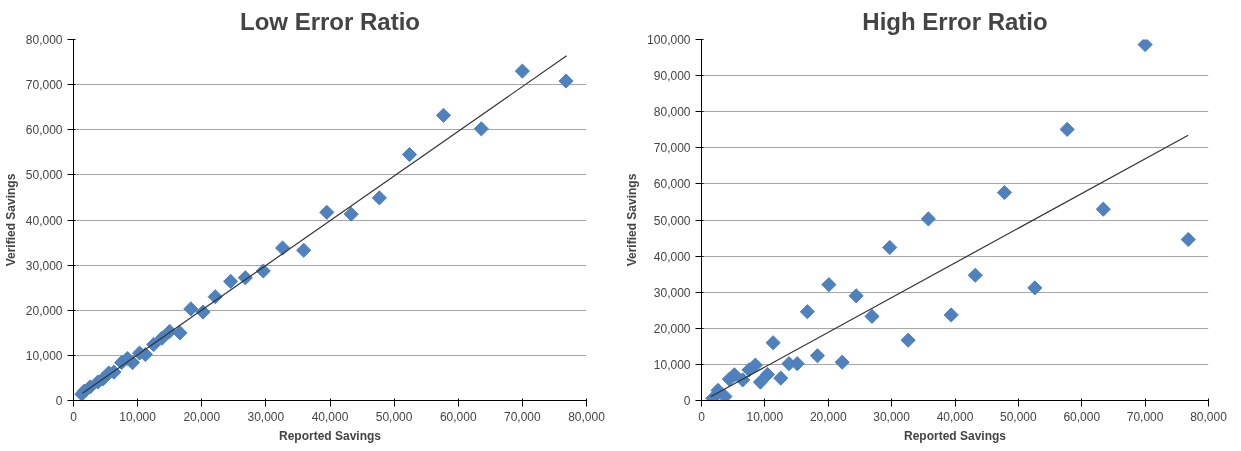  Describe the element at coordinates (672, 76) in the screenshot. I see `y-tick-label: 90,000` at that location.